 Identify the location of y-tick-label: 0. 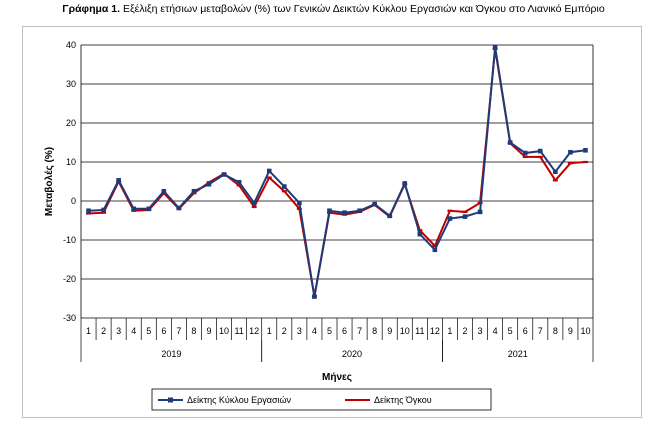
(73, 201).